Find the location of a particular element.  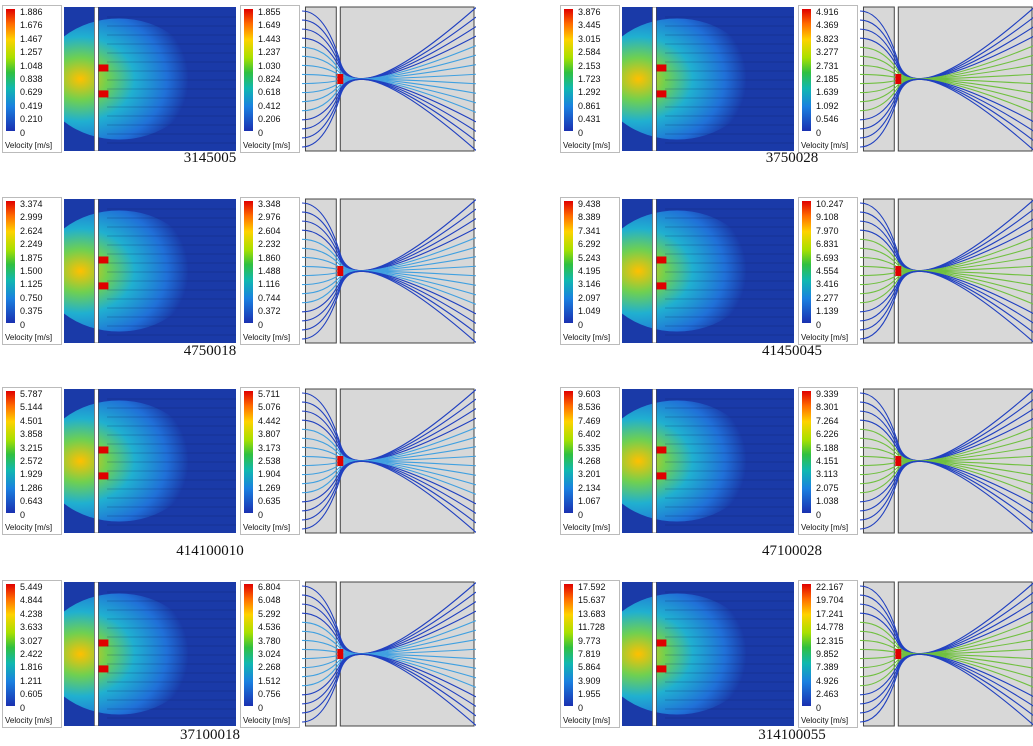

legend-tick: 11.728 is located at coordinates (591, 627).